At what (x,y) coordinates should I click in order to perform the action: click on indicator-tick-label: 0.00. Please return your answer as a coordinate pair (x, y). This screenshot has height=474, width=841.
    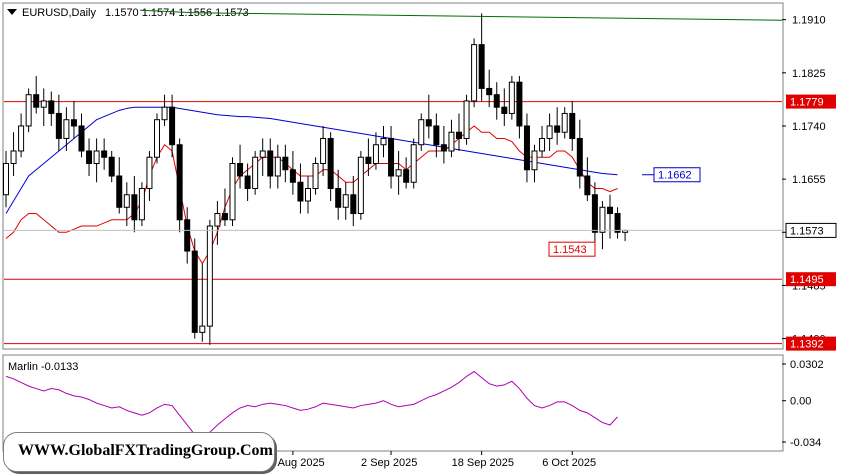
    Looking at the image, I should click on (800, 402).